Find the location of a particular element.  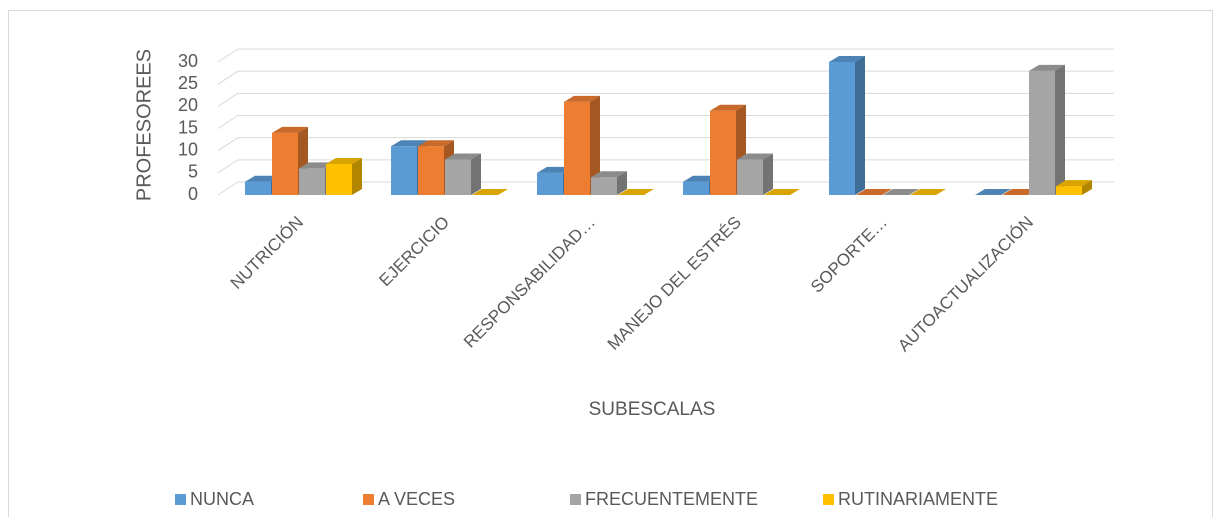

y-tick-label: 0 is located at coordinates (193, 194).